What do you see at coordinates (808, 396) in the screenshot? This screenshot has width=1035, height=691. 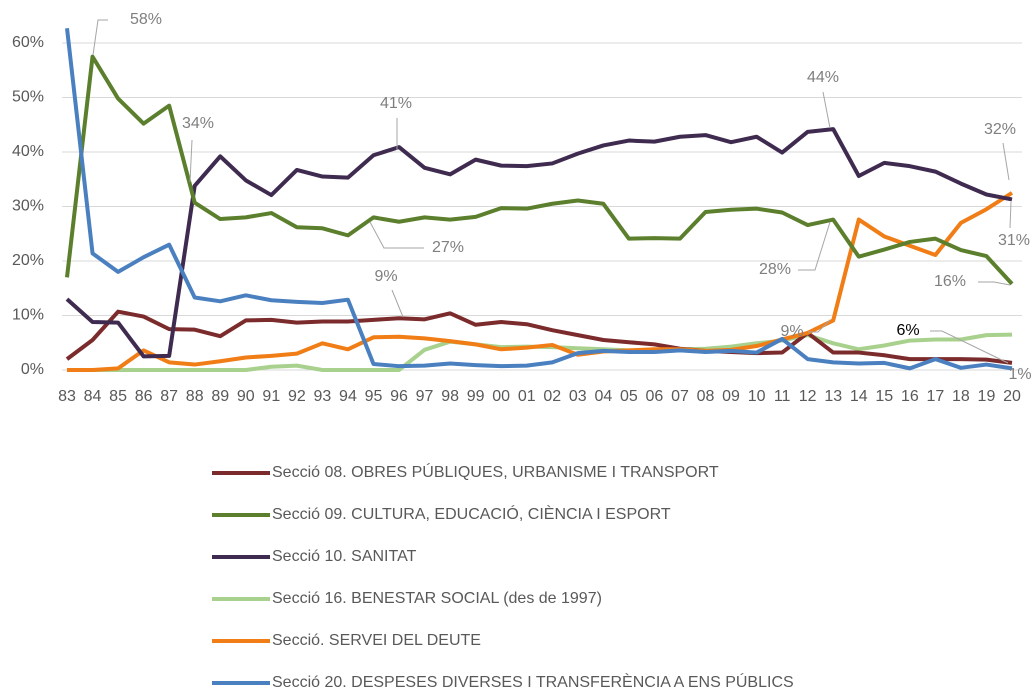 I see `x-tick-label: 12` at bounding box center [808, 396].